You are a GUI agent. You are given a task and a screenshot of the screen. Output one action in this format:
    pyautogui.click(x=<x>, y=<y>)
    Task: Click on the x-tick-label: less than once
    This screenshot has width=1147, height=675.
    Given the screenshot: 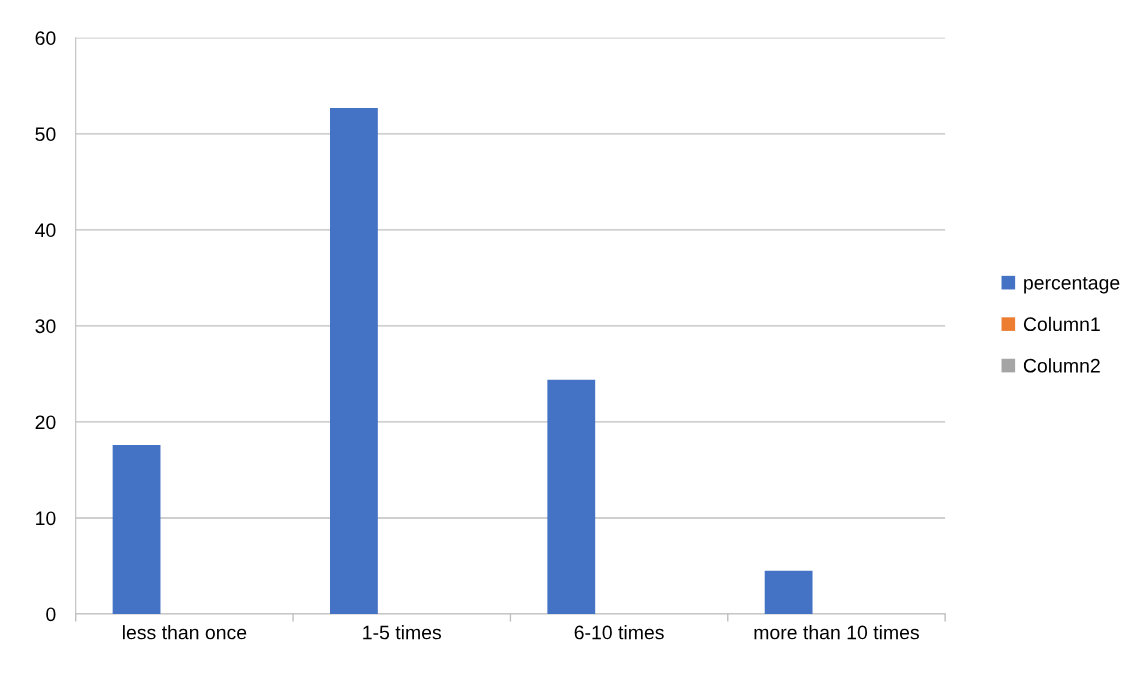 What is the action you would take?
    pyautogui.click(x=185, y=632)
    